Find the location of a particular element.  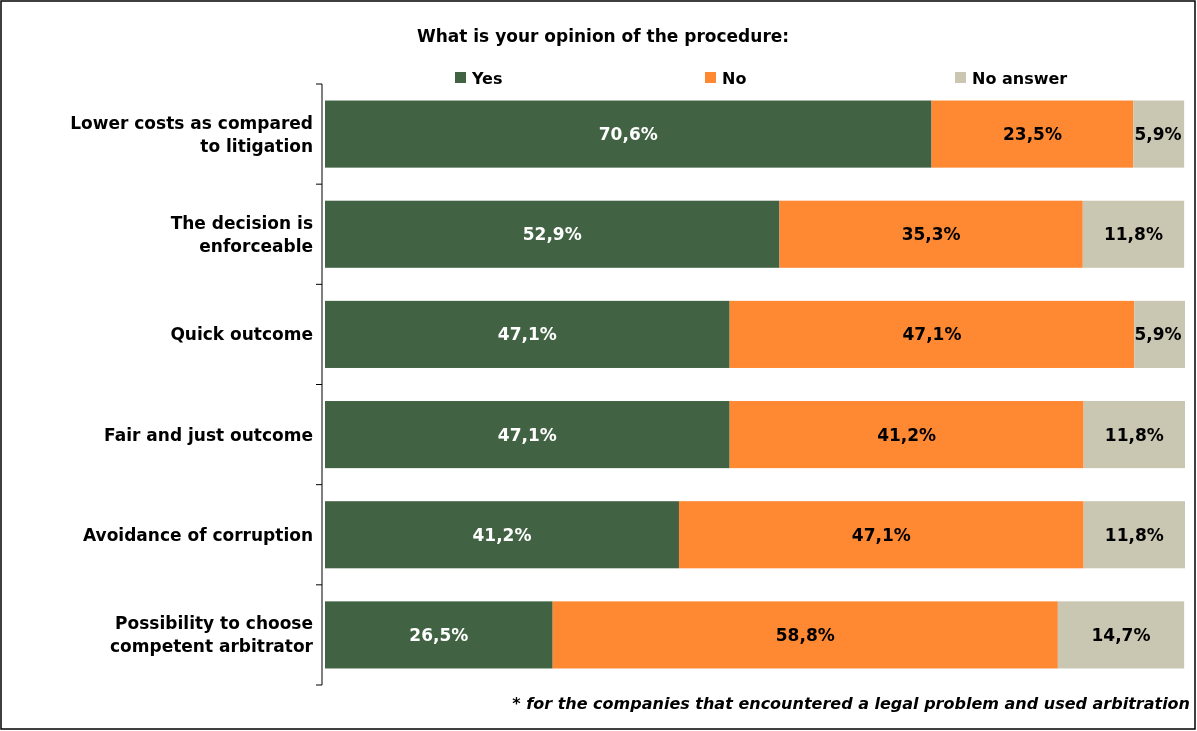

data-label: 70,6% is located at coordinates (628, 134).